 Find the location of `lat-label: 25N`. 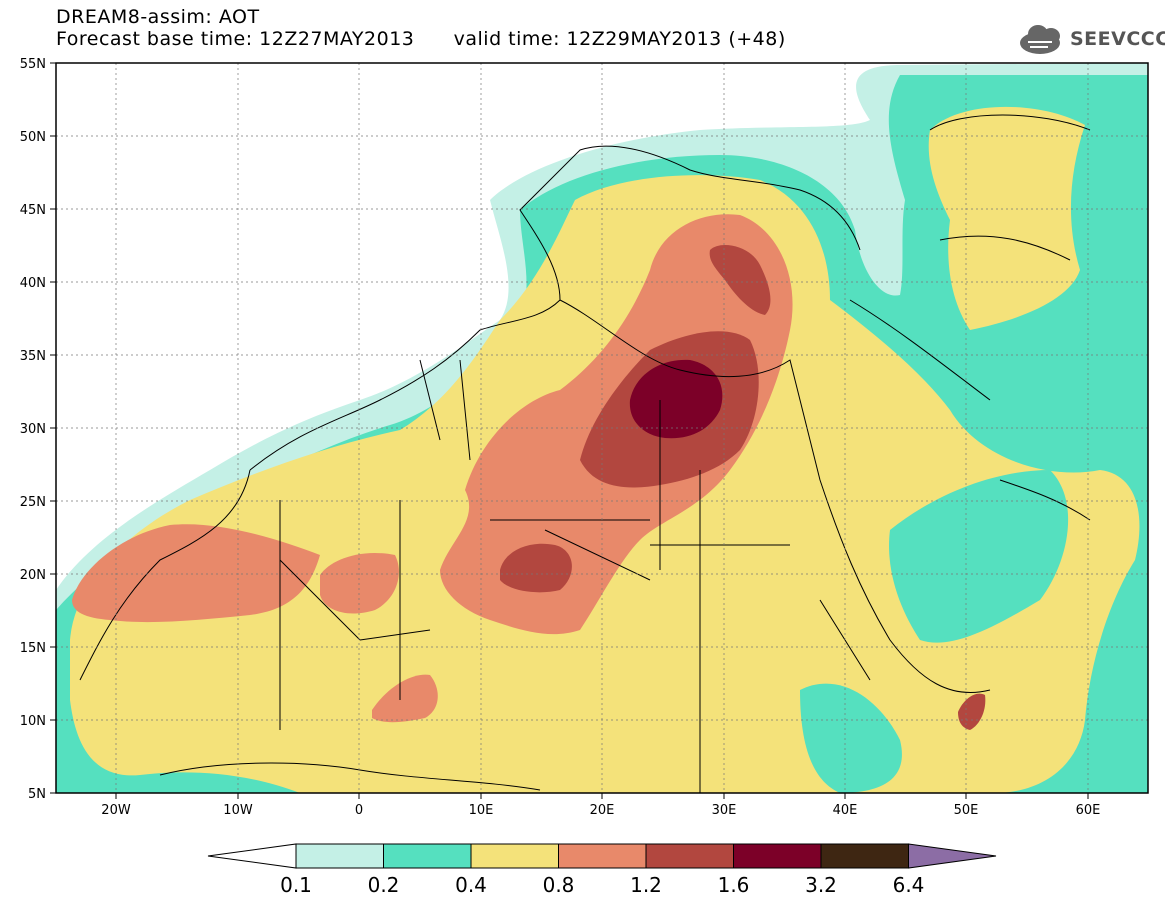

lat-label: 25N is located at coordinates (33, 502).